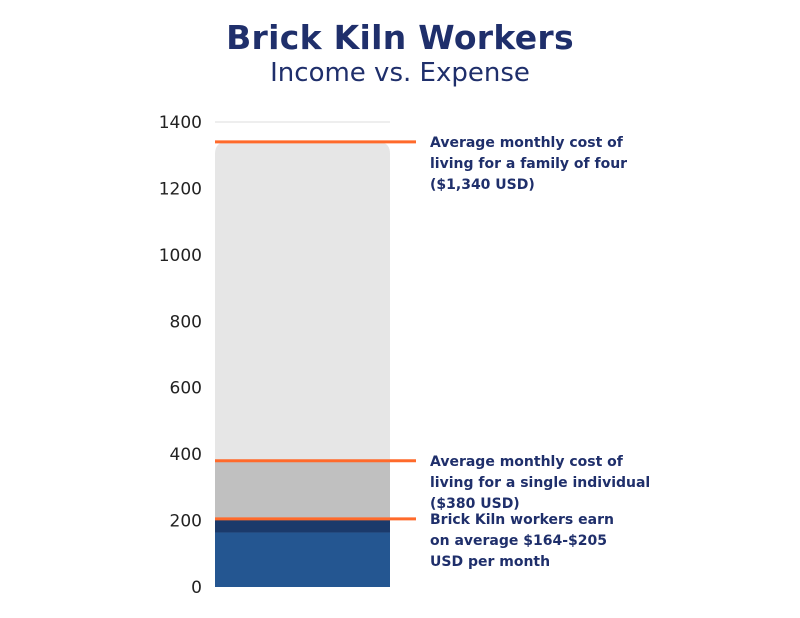 This screenshot has height=618, width=800. Describe the element at coordinates (180, 256) in the screenshot. I see `y-tick-label: 1000` at that location.